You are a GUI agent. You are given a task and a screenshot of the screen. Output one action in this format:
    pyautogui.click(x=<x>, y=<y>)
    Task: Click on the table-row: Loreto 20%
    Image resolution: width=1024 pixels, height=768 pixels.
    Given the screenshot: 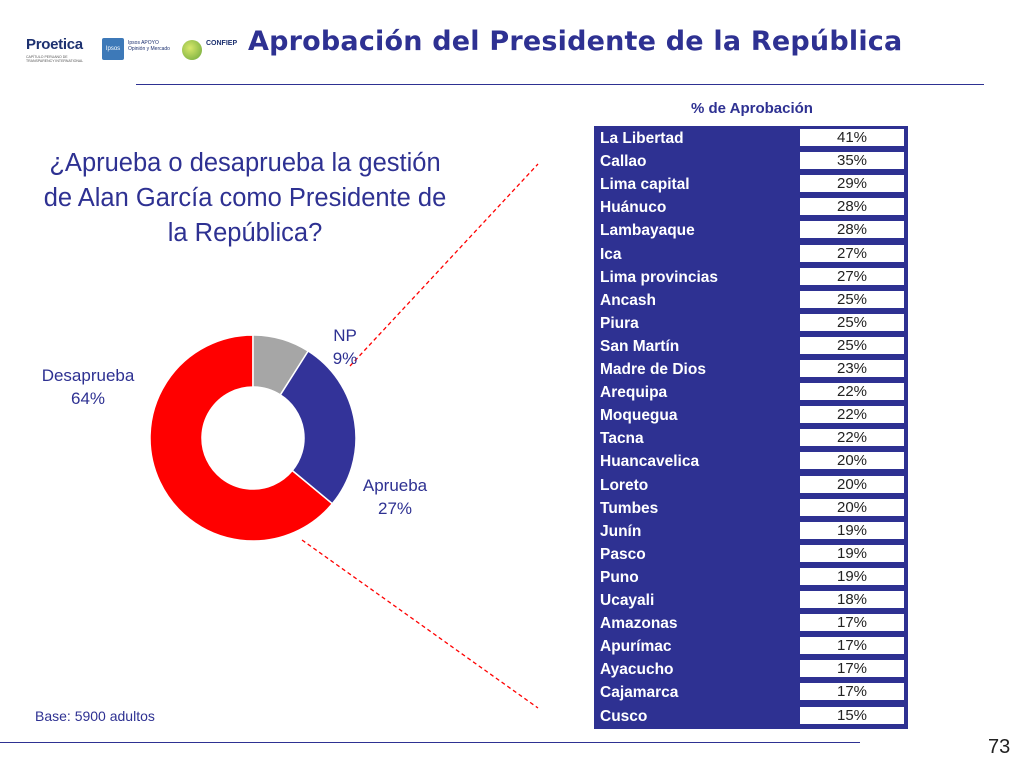 What is the action you would take?
    pyautogui.click(x=751, y=485)
    